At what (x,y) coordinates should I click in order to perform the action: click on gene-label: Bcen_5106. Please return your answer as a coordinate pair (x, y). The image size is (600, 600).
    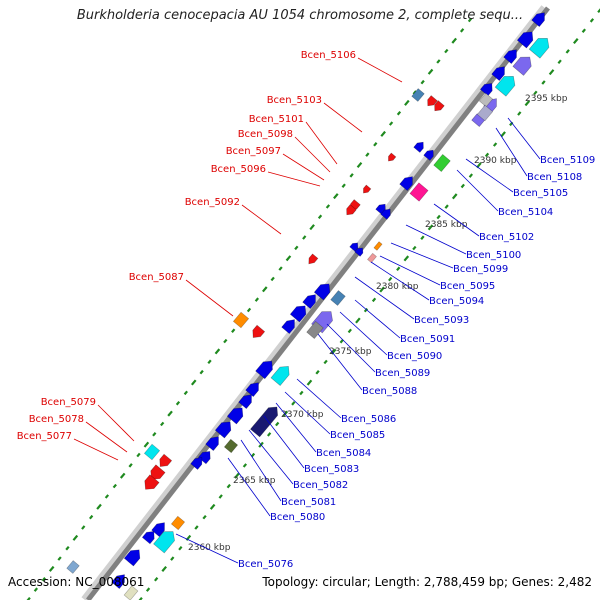
    Looking at the image, I should click on (328, 55).